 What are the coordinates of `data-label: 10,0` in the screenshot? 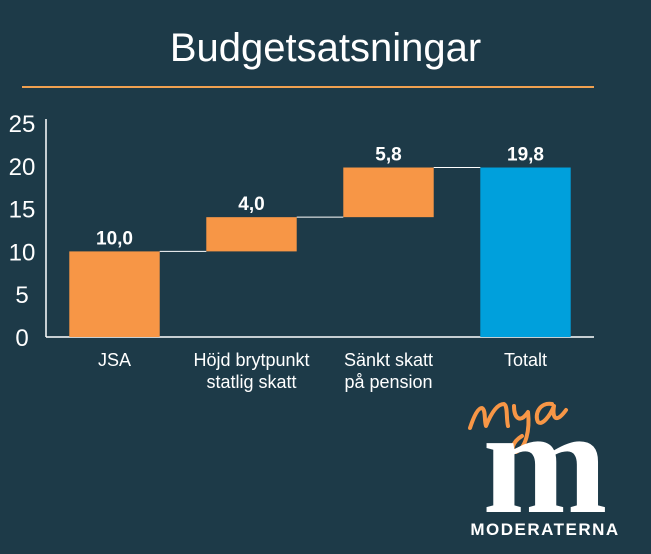 It's located at (114, 238).